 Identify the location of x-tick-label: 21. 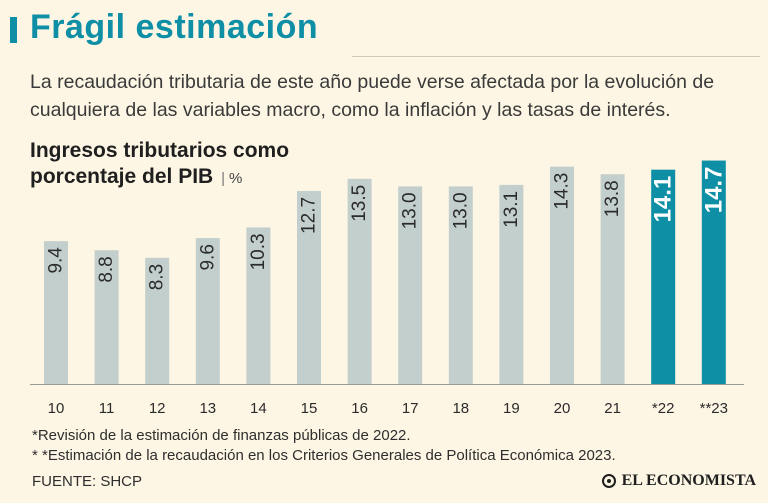
(612, 408).